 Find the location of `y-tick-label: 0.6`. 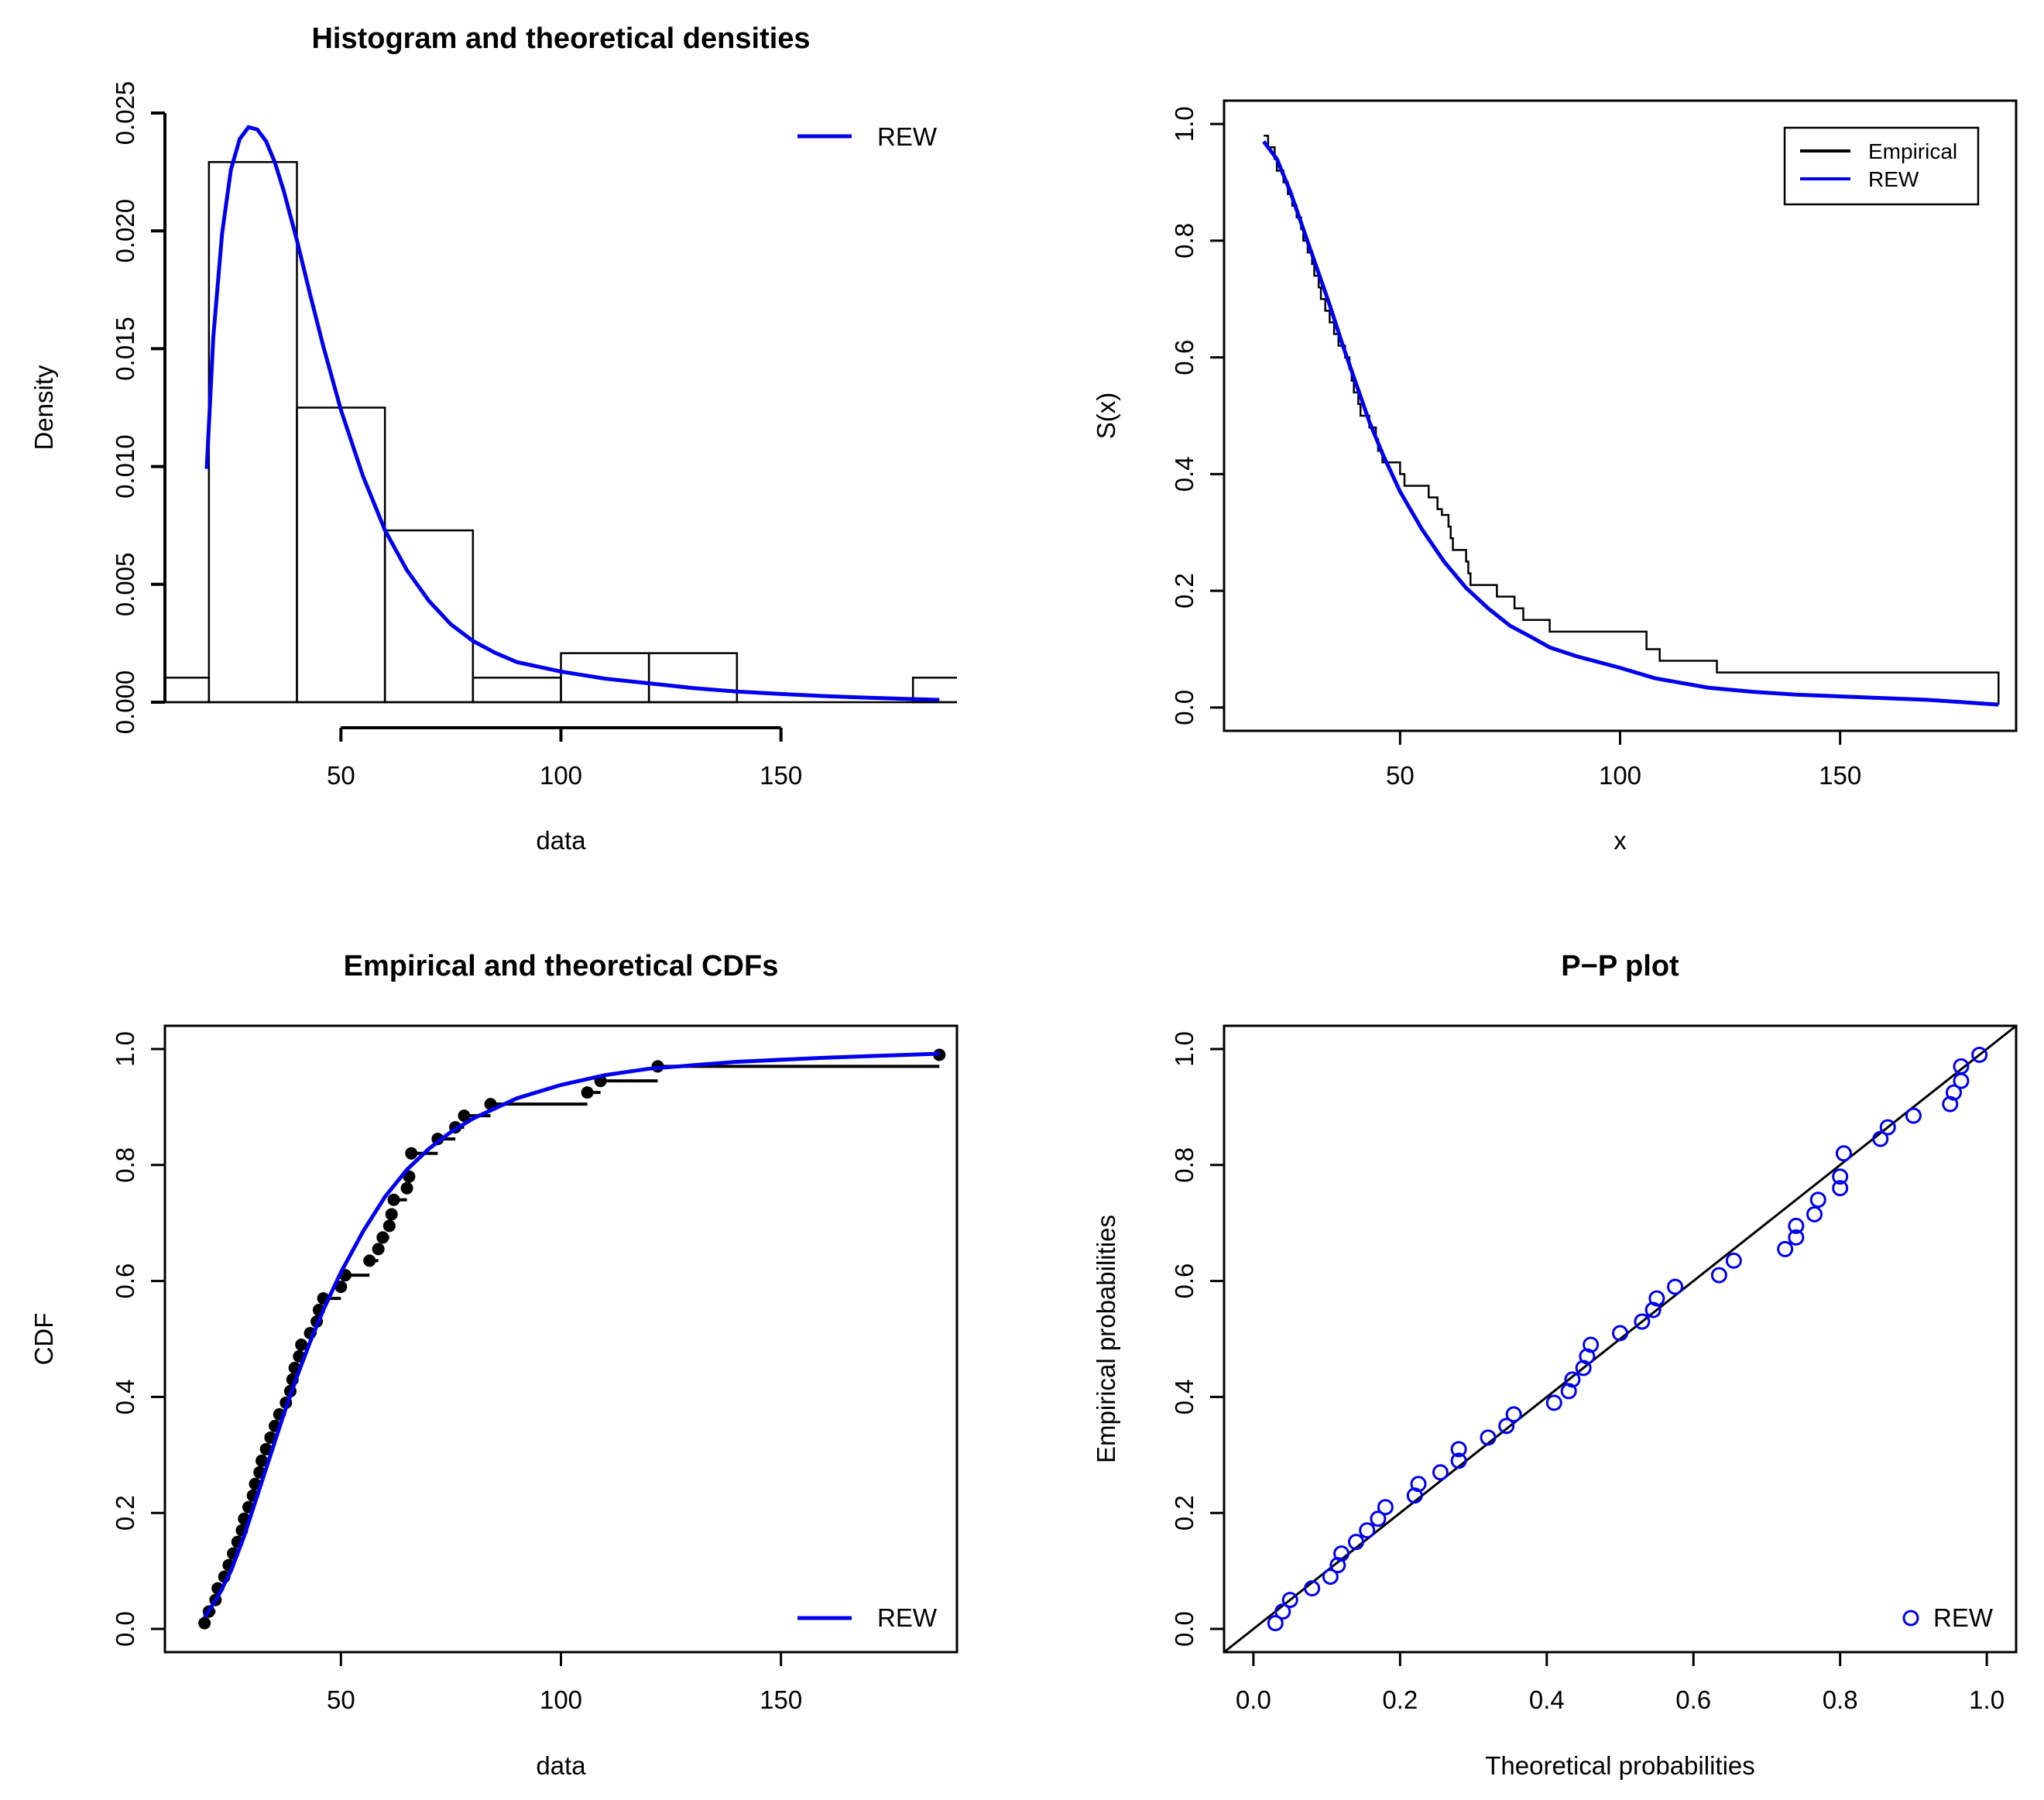

y-tick-label: 0.6 is located at coordinates (1184, 357).